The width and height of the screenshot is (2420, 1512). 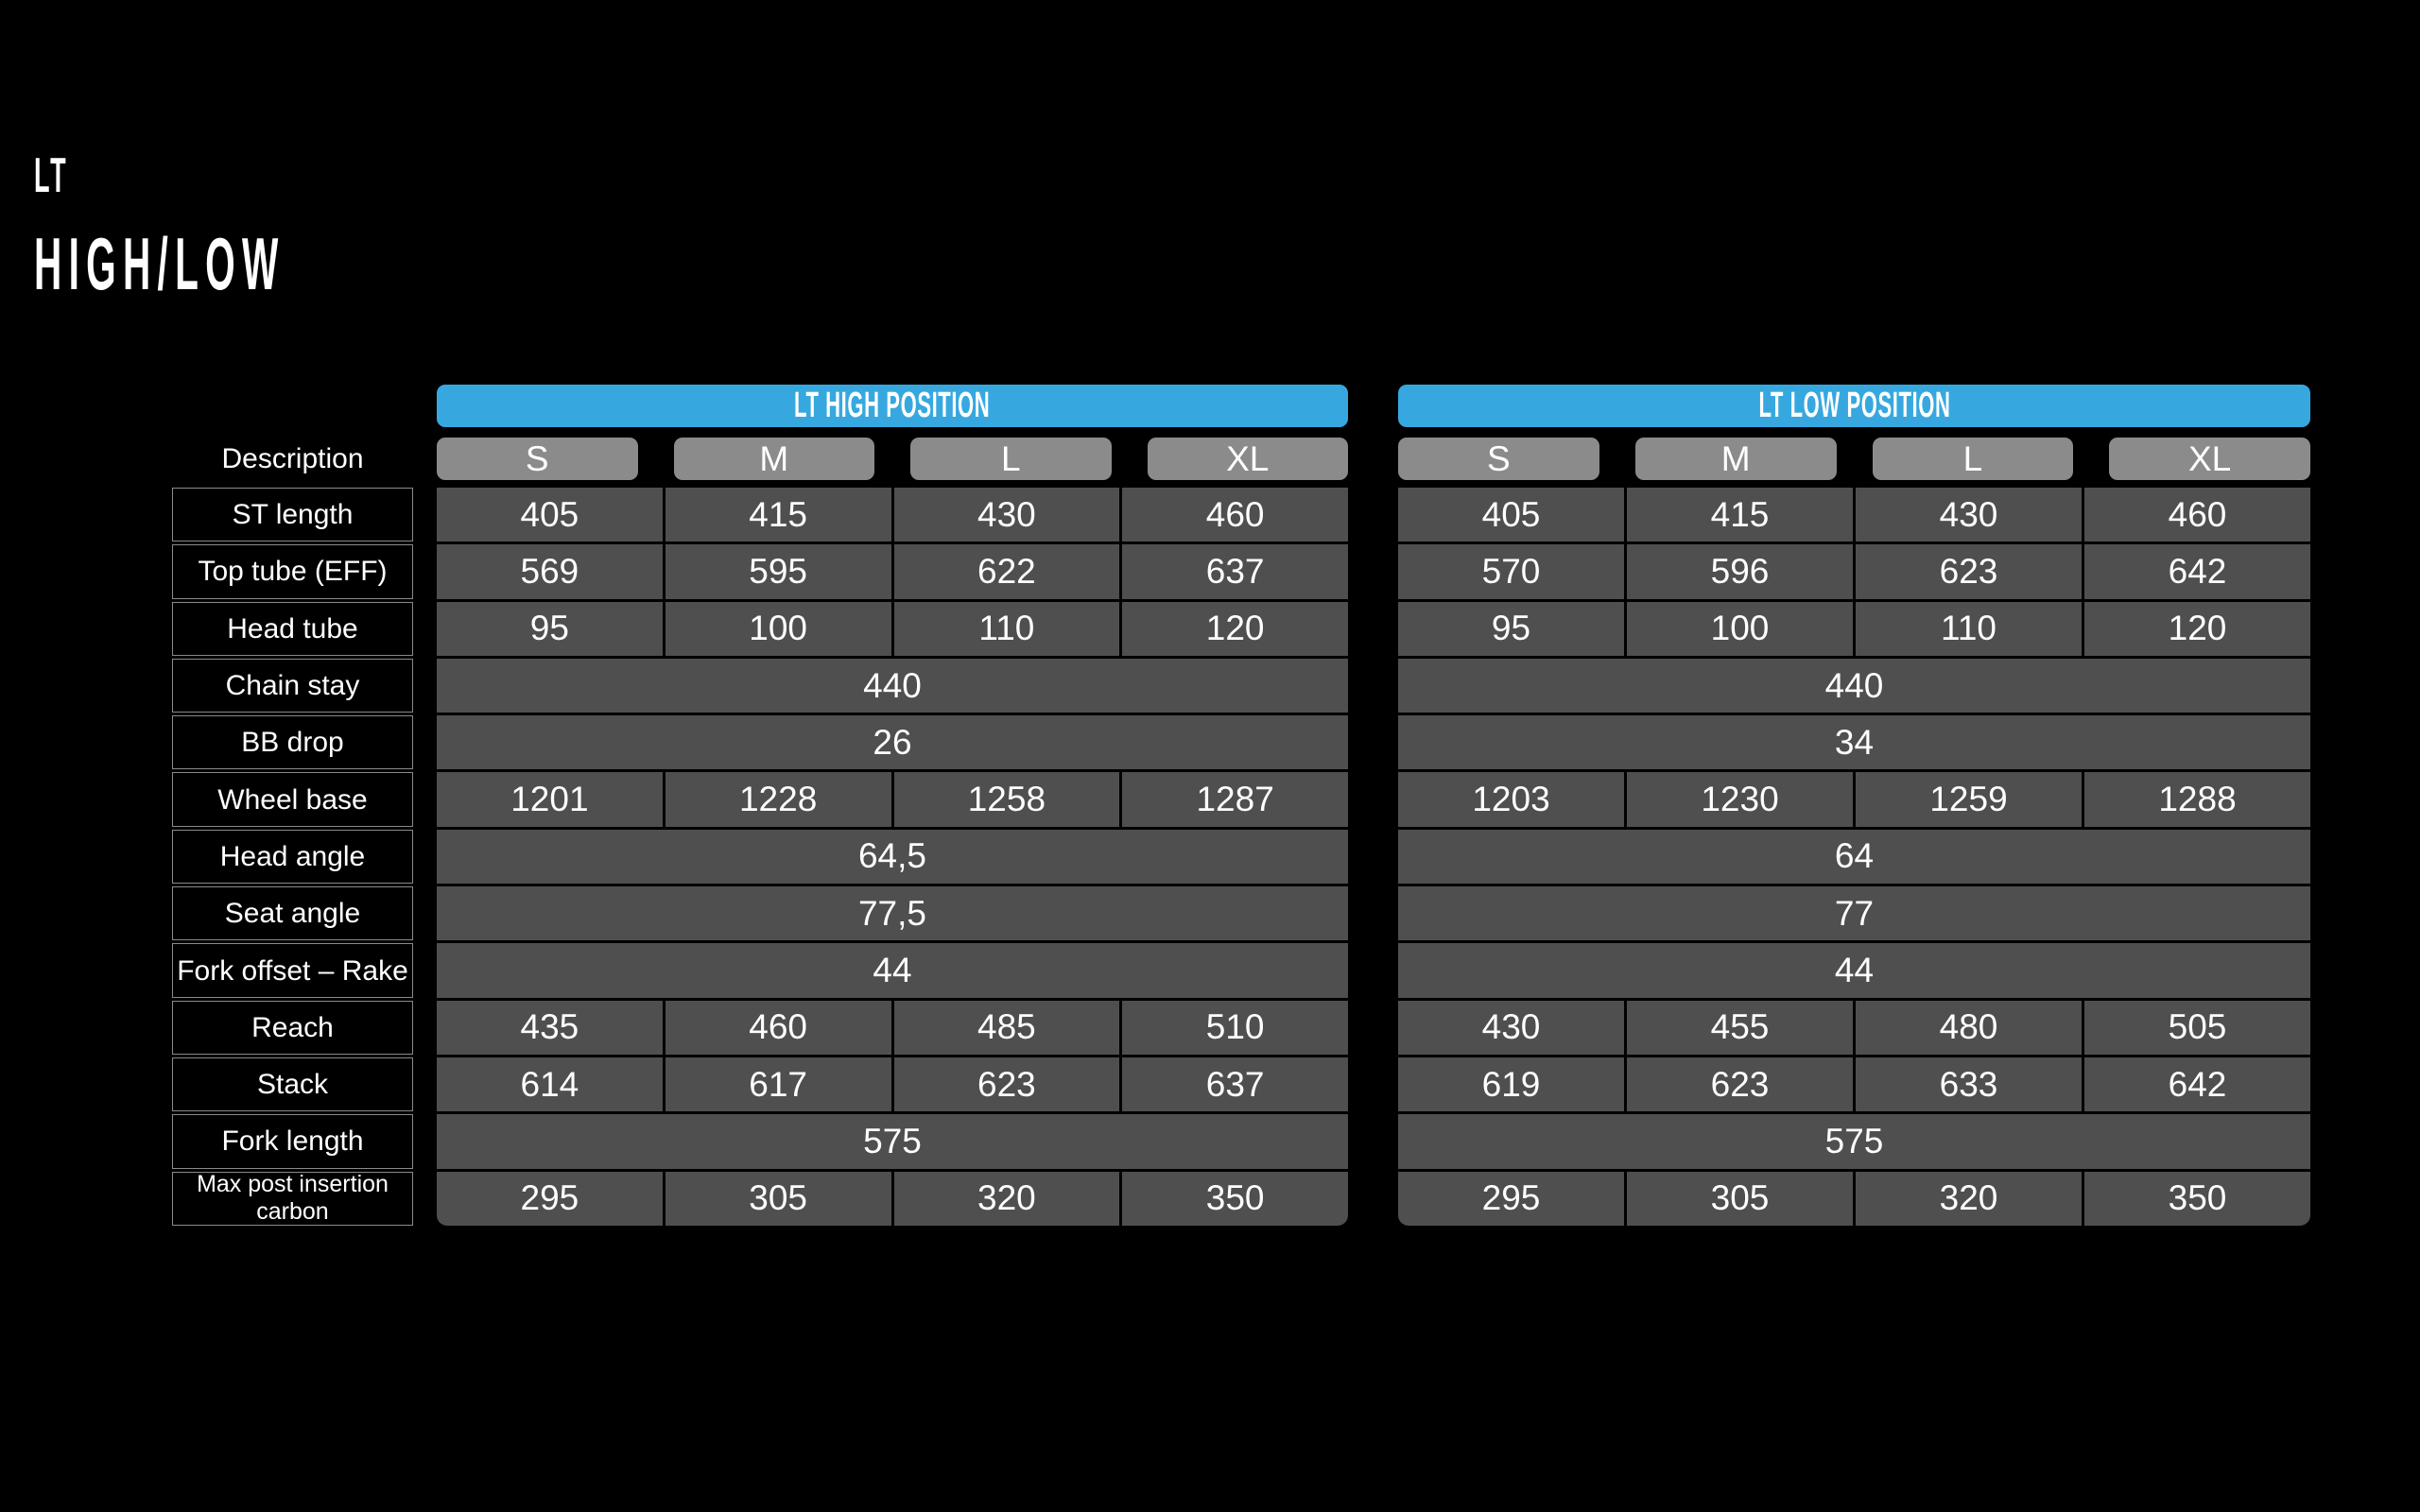 I want to click on row-label: Fork length, so click(x=293, y=1141).